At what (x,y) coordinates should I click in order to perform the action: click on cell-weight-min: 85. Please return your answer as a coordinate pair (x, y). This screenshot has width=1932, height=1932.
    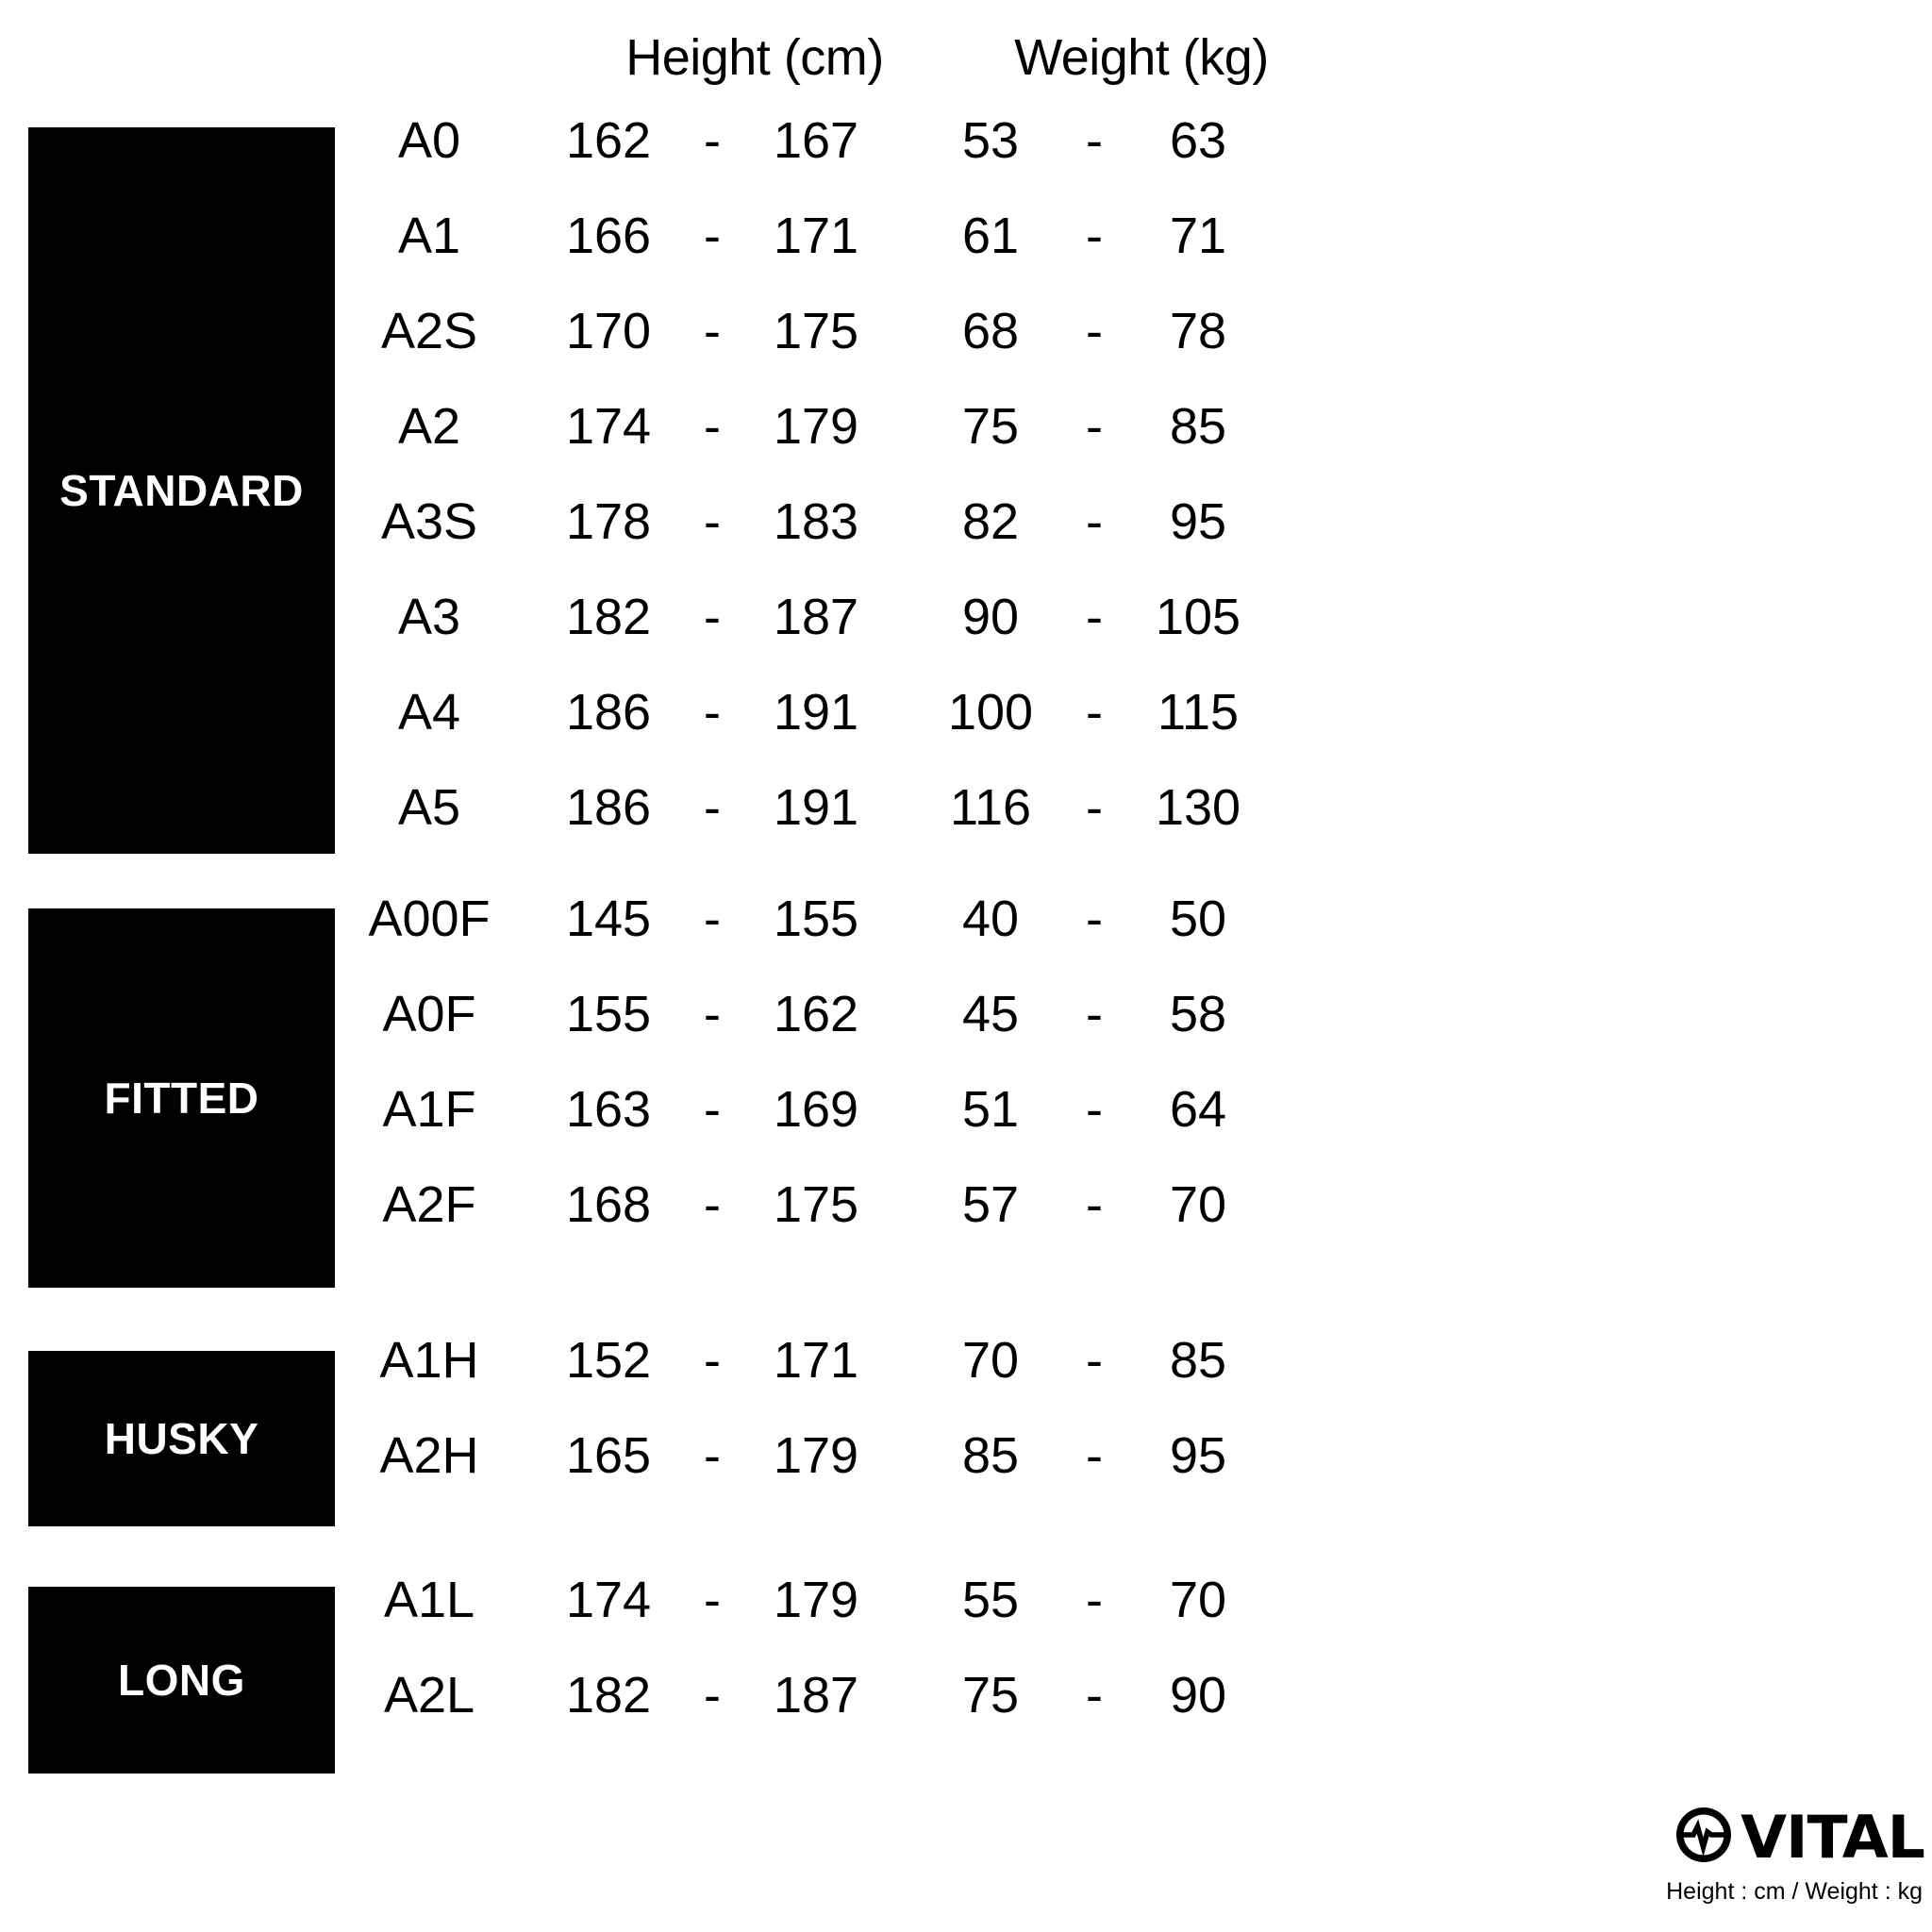
    Looking at the image, I should click on (991, 1456).